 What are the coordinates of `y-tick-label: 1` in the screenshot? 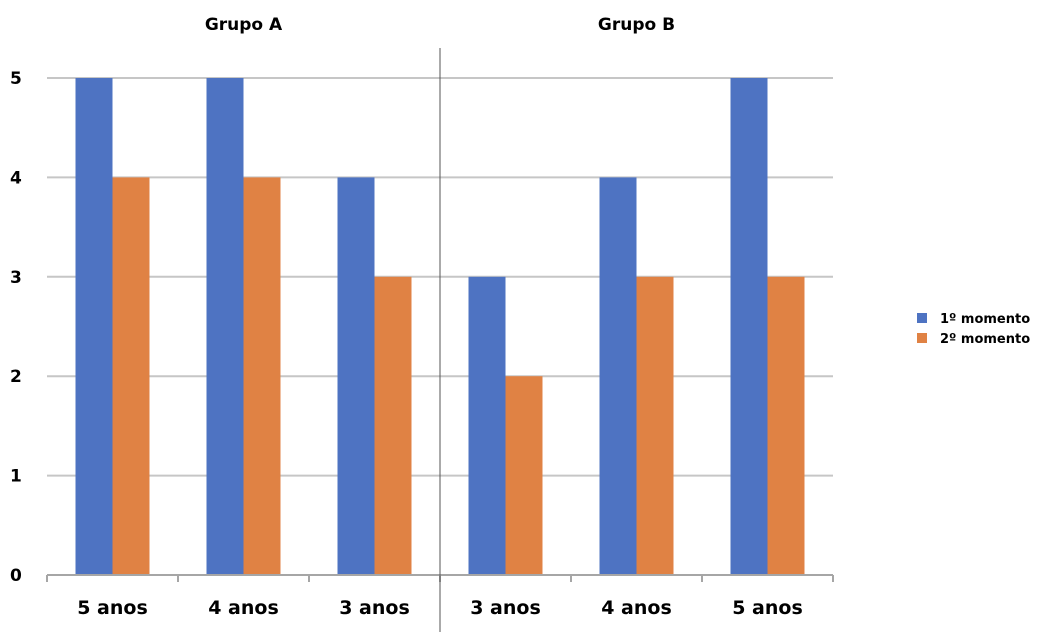 It's located at (16, 477).